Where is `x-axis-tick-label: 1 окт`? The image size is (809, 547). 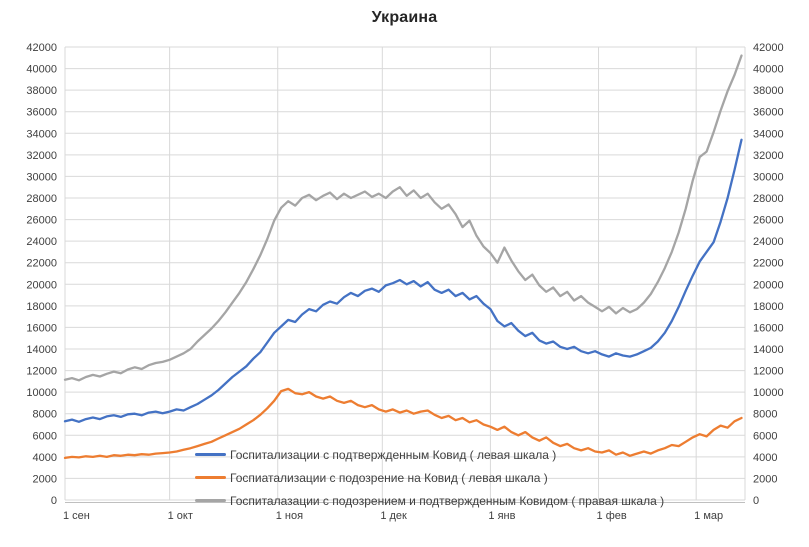 x-axis-tick-label: 1 окт is located at coordinates (180, 516).